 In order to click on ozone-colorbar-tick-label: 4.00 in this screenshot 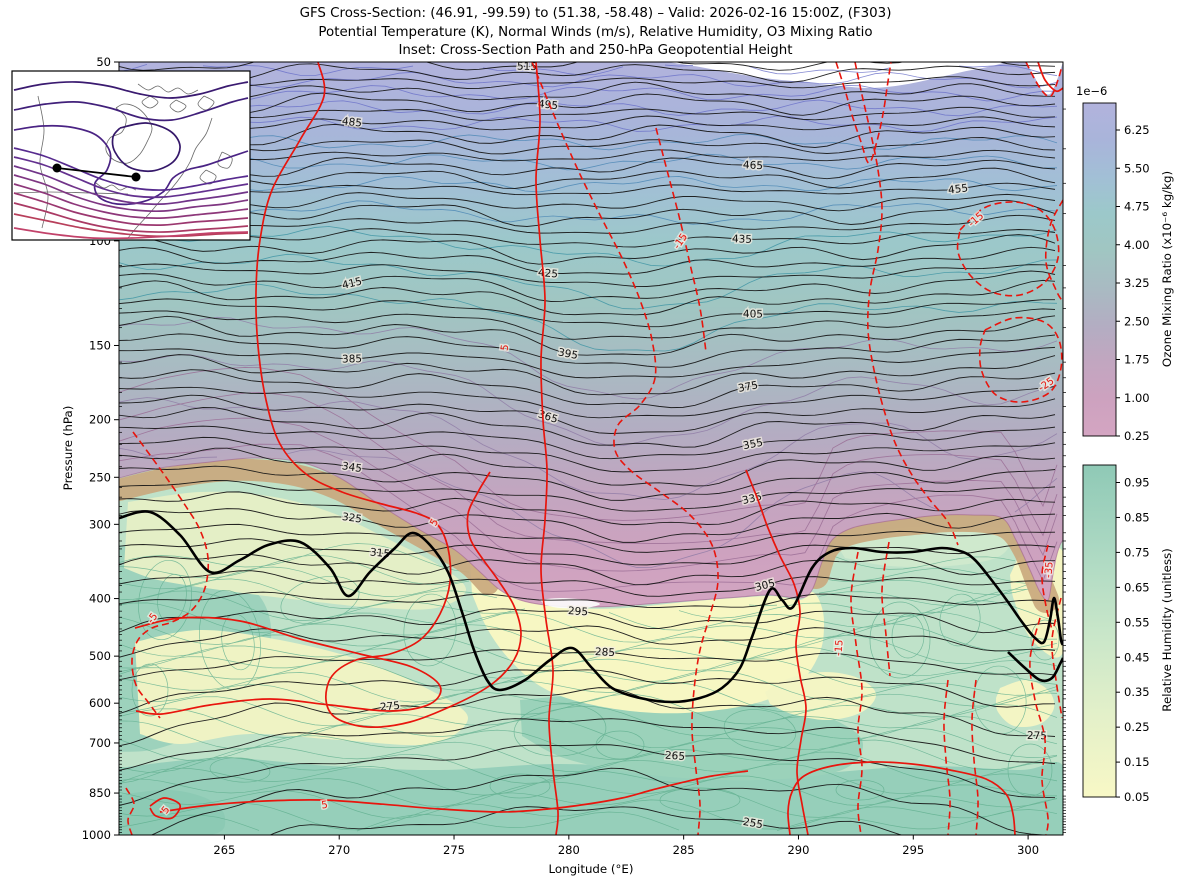, I will do `click(1137, 245)`.